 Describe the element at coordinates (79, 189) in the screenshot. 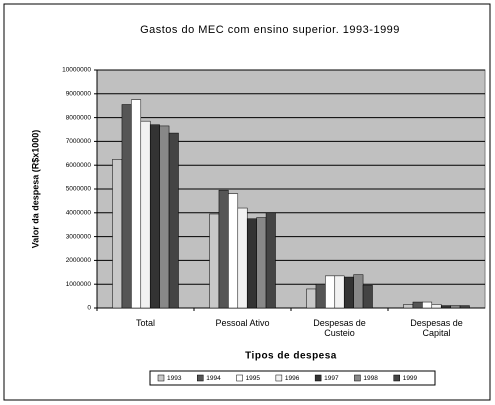

I see `y-tick-label: 5000000` at that location.